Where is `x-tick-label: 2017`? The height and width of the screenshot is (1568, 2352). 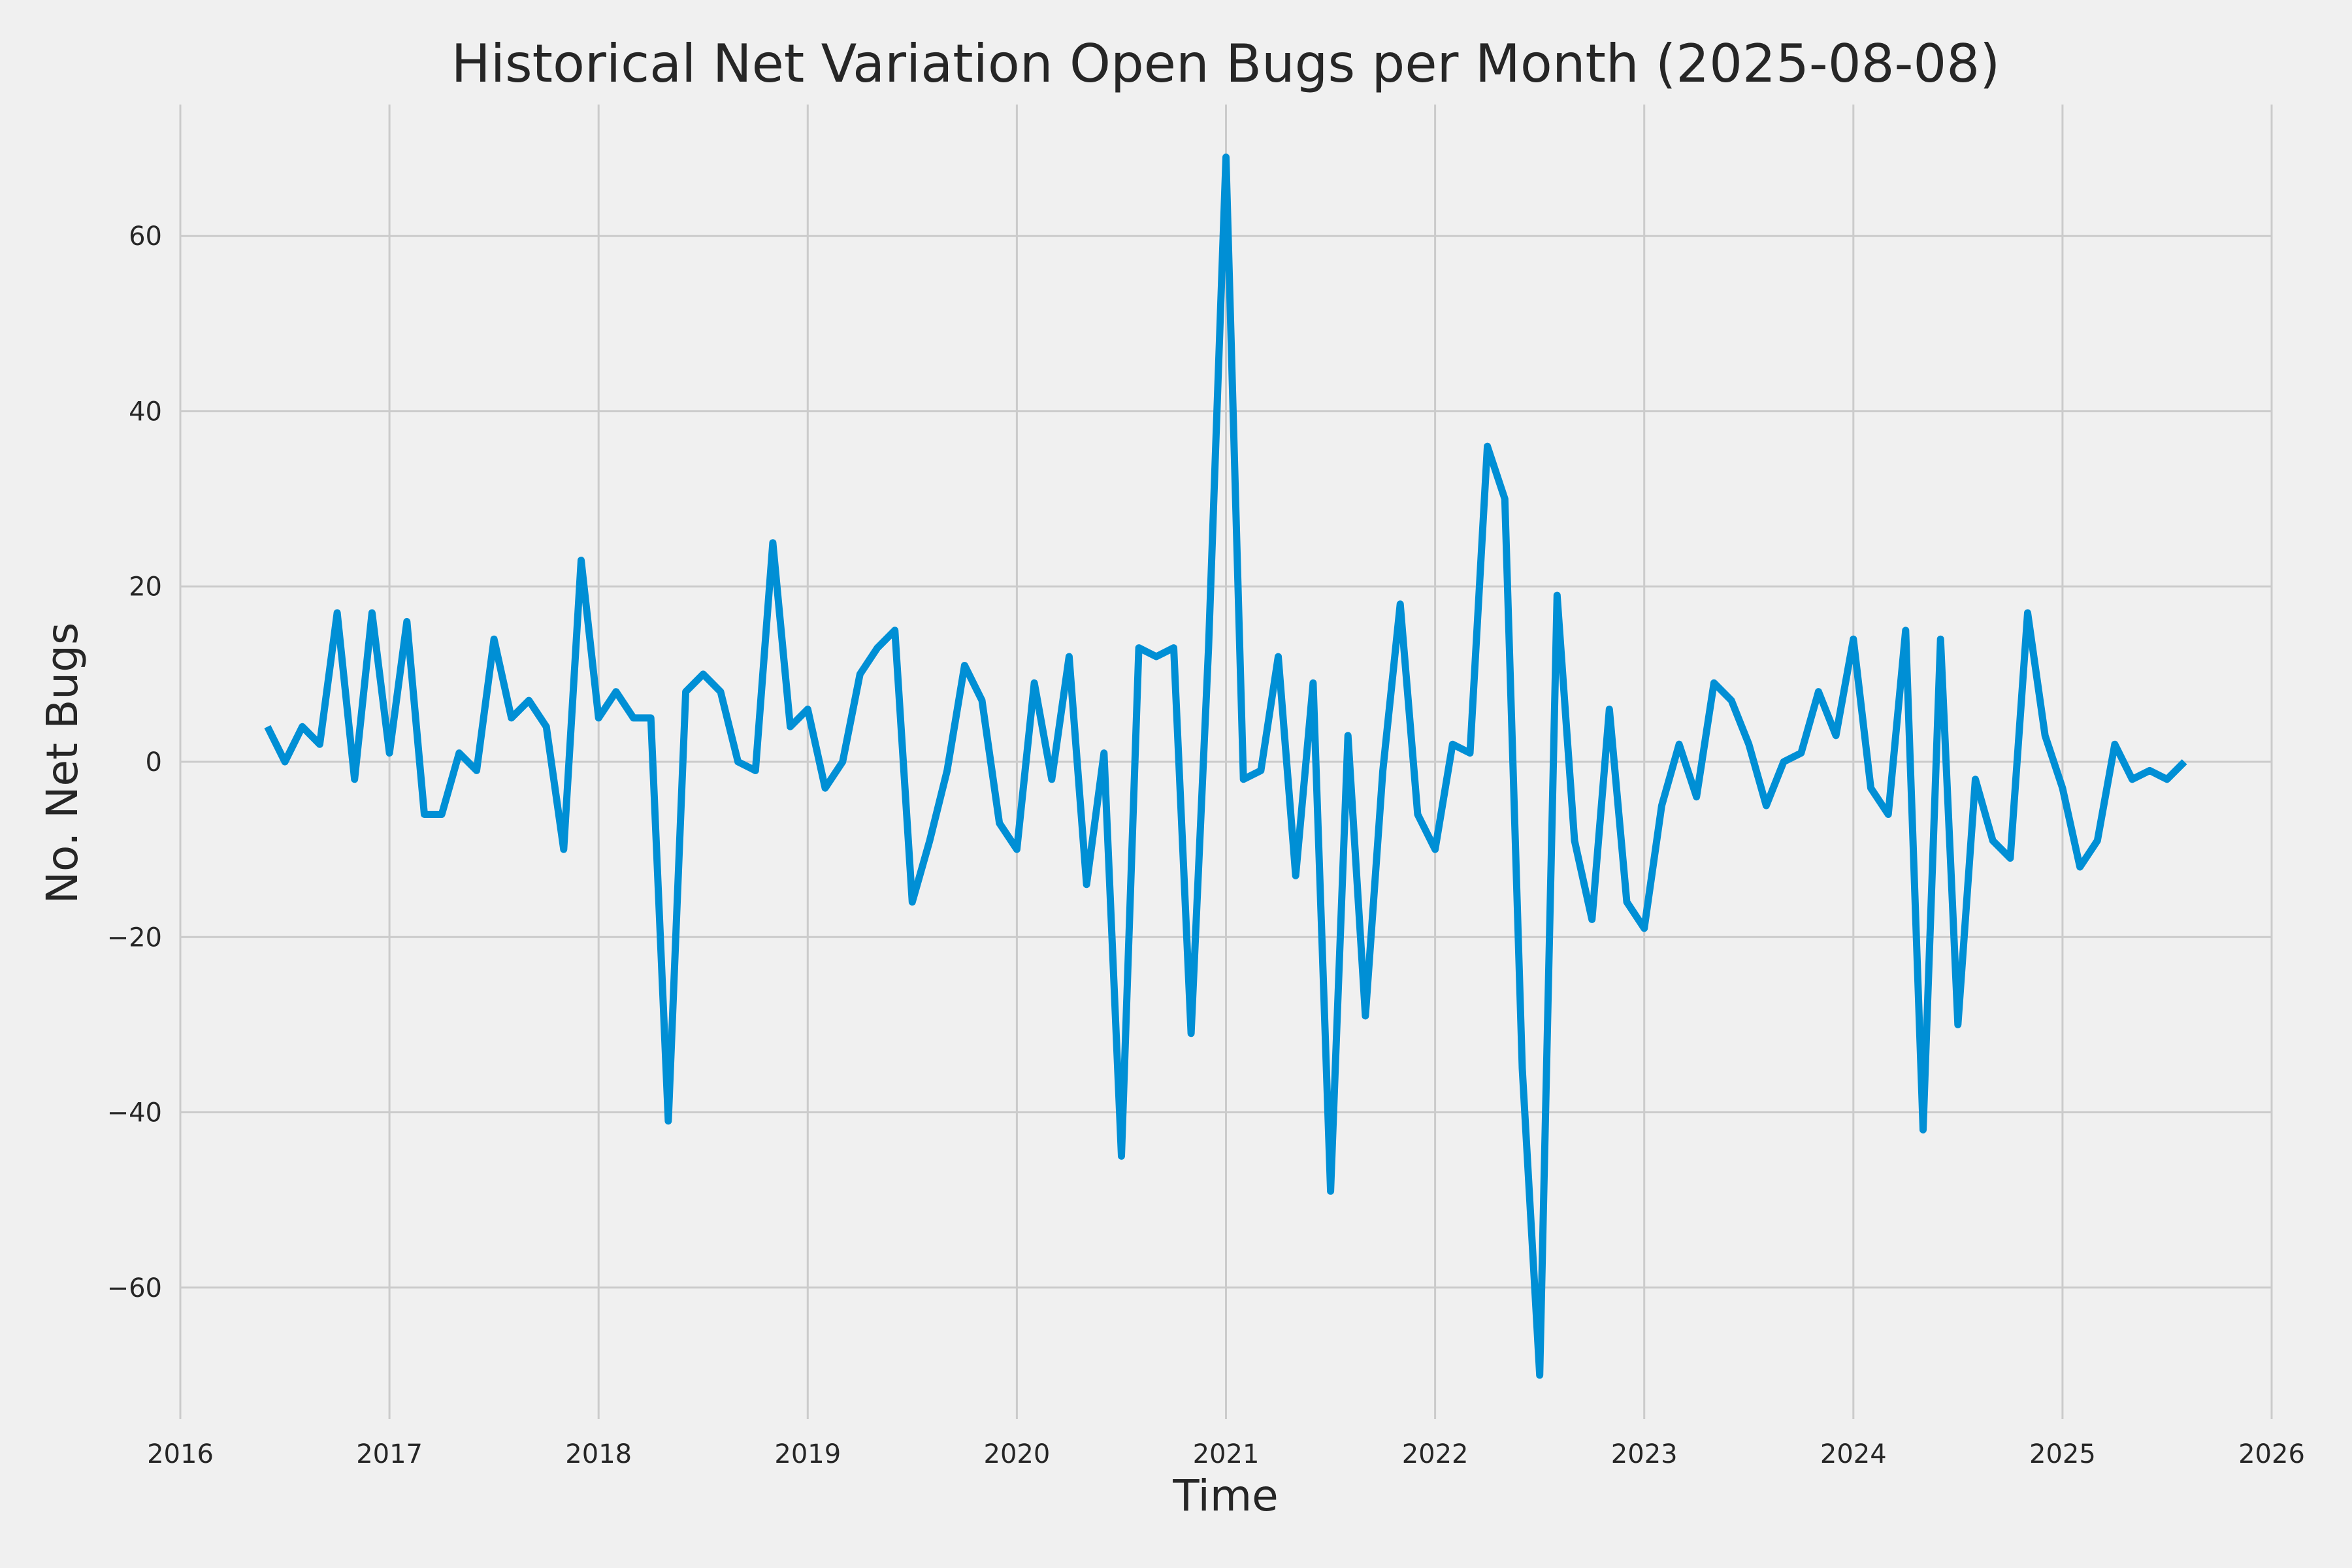
x-tick-label: 2017 is located at coordinates (389, 1454).